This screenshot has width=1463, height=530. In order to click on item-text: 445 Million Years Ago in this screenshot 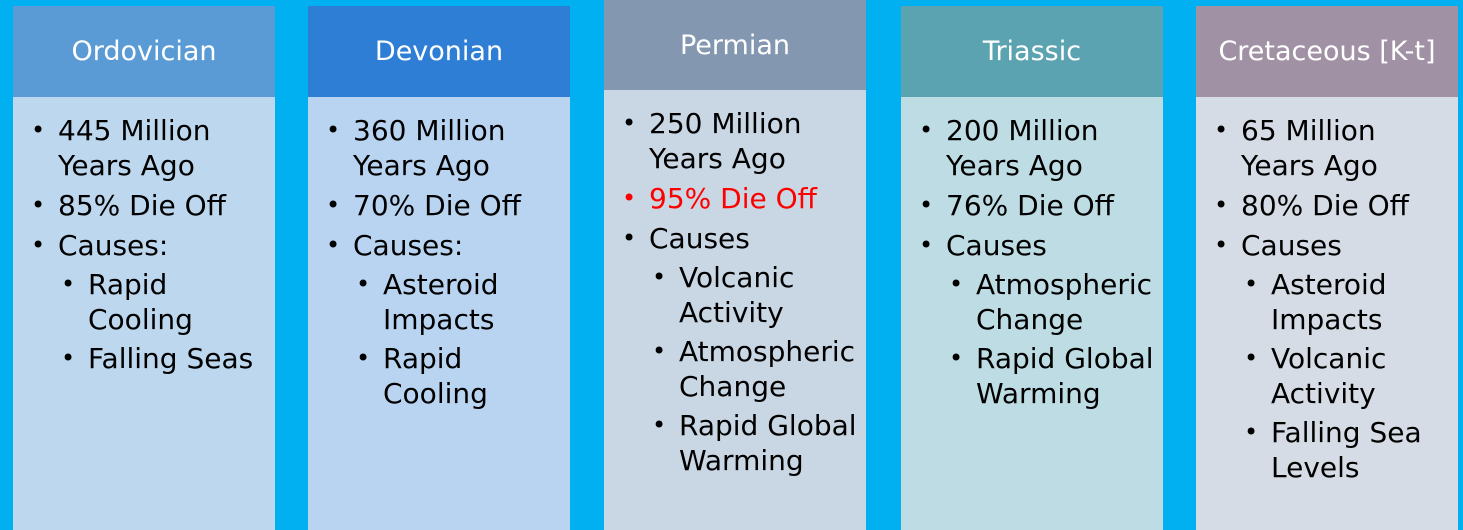, I will do `click(134, 148)`.